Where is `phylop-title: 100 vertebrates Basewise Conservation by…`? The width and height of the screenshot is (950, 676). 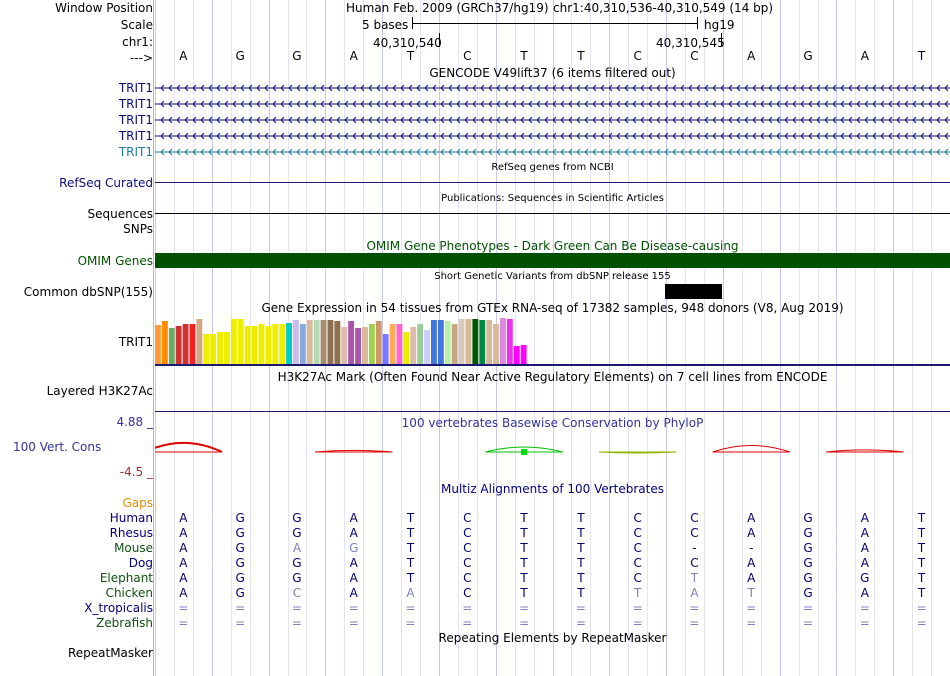
phylop-title: 100 vertebrates Basewise Conservation by… is located at coordinates (552, 423).